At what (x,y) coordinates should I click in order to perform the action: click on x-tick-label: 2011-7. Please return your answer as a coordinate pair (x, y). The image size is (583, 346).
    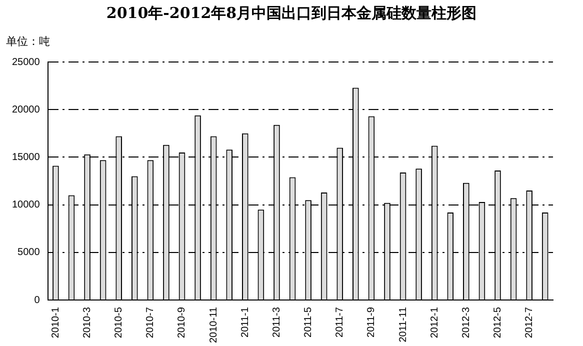
    Looking at the image, I should click on (340, 322).